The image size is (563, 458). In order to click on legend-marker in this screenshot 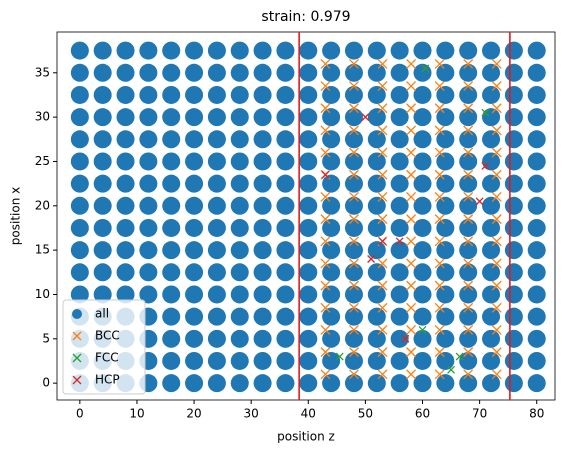, I will do `click(77, 358)`.